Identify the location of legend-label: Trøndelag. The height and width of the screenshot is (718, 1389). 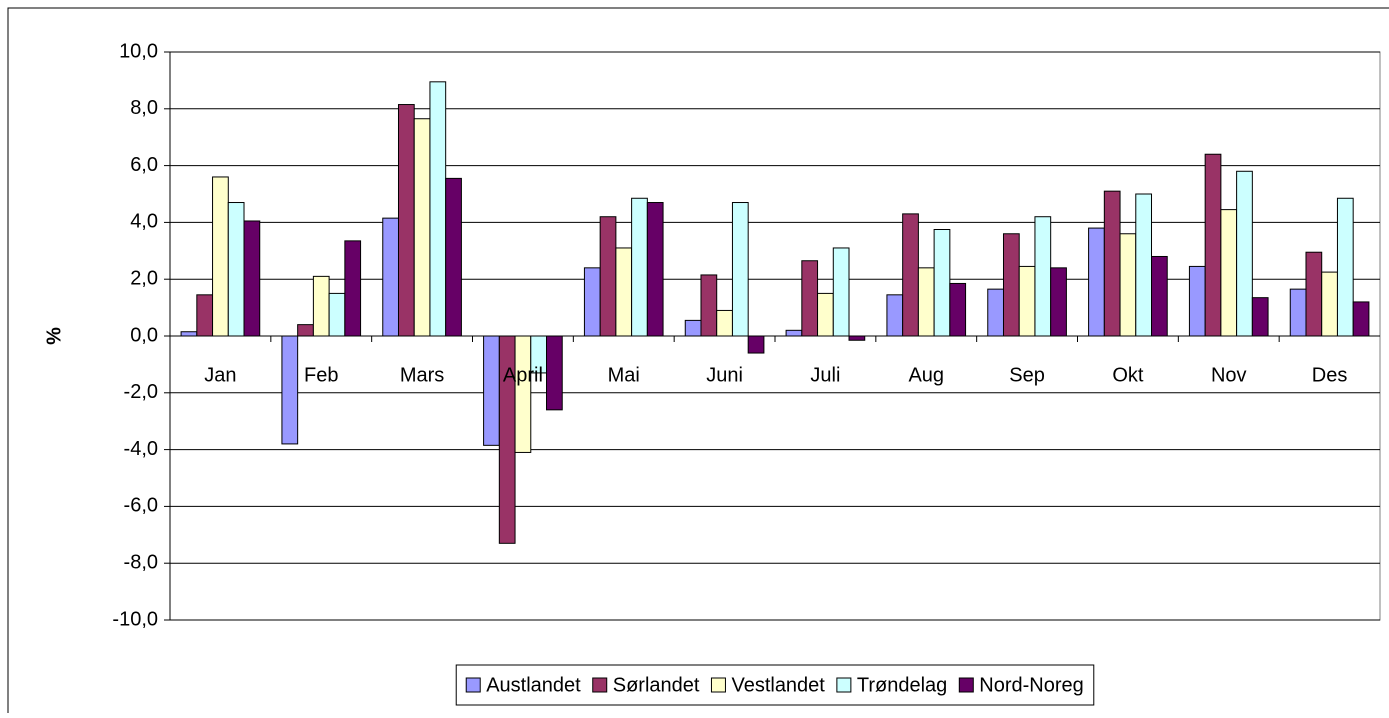
(902, 685).